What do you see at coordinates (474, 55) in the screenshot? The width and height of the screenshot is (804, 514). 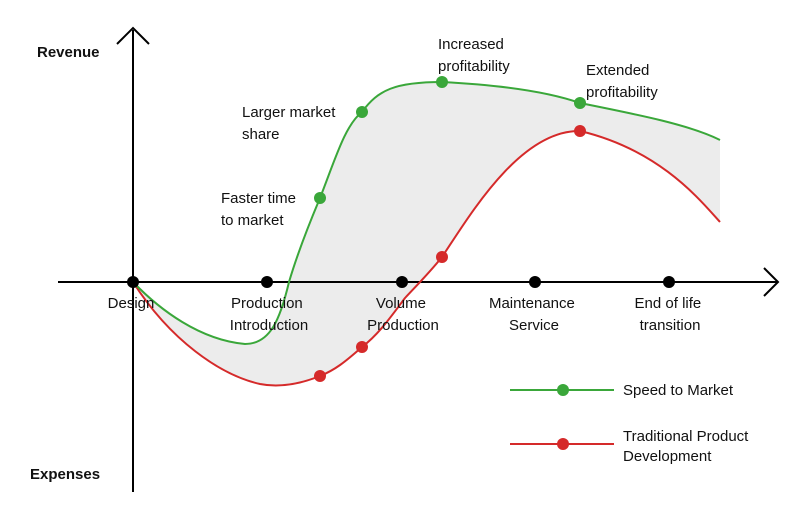 I see `annotation-increased-profitability: Increased profitability` at bounding box center [474, 55].